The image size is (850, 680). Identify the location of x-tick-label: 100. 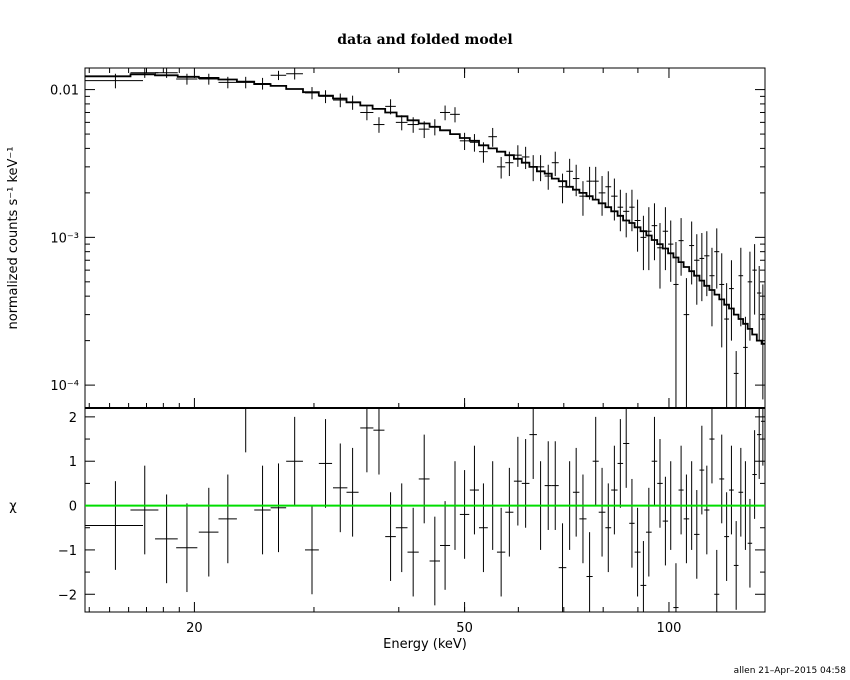
(669, 628).